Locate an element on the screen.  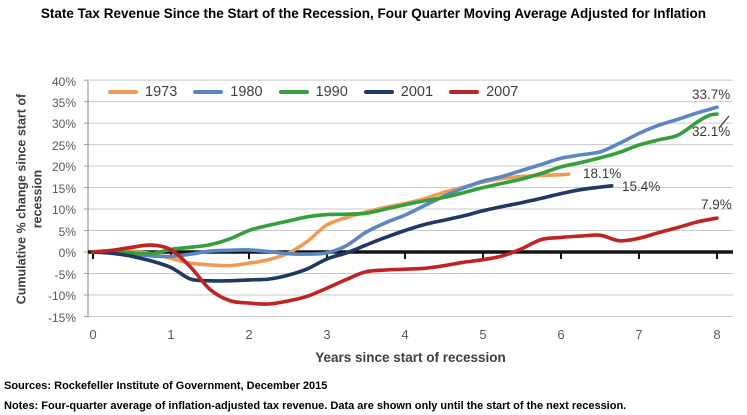
x-axis-tick-label: 2 is located at coordinates (249, 334).